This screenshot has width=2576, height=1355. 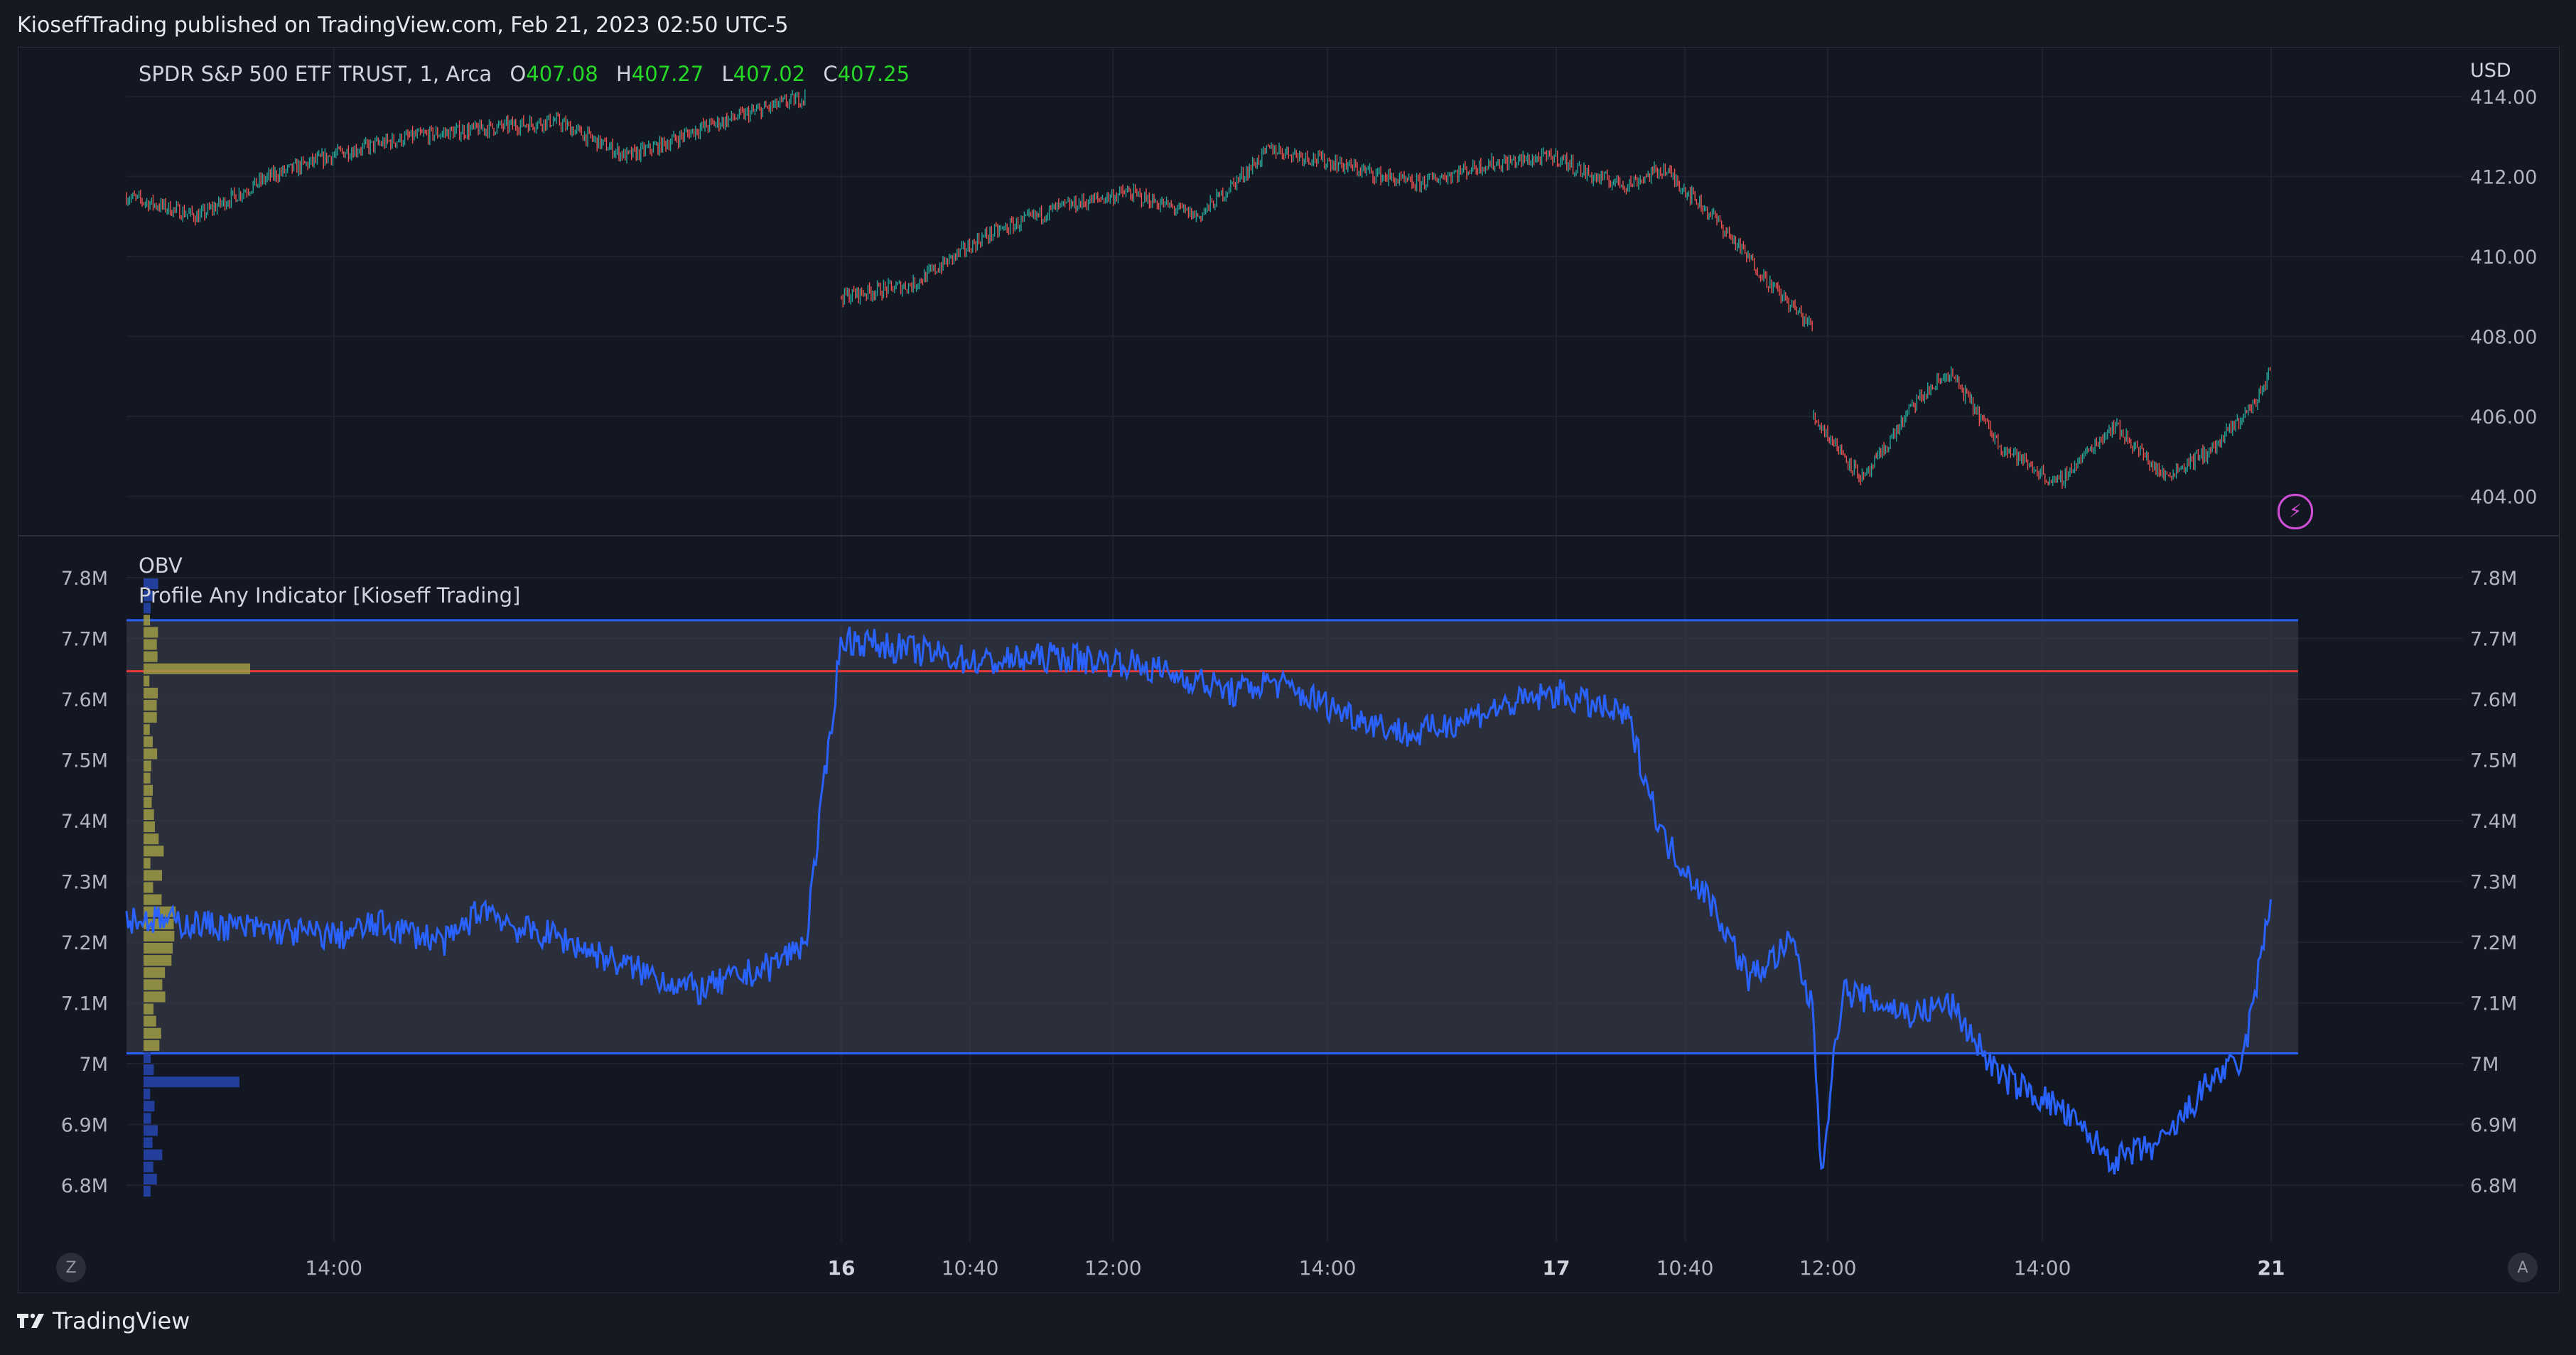 I want to click on obv-axis-tick-left: 7.7M, so click(x=84, y=640).